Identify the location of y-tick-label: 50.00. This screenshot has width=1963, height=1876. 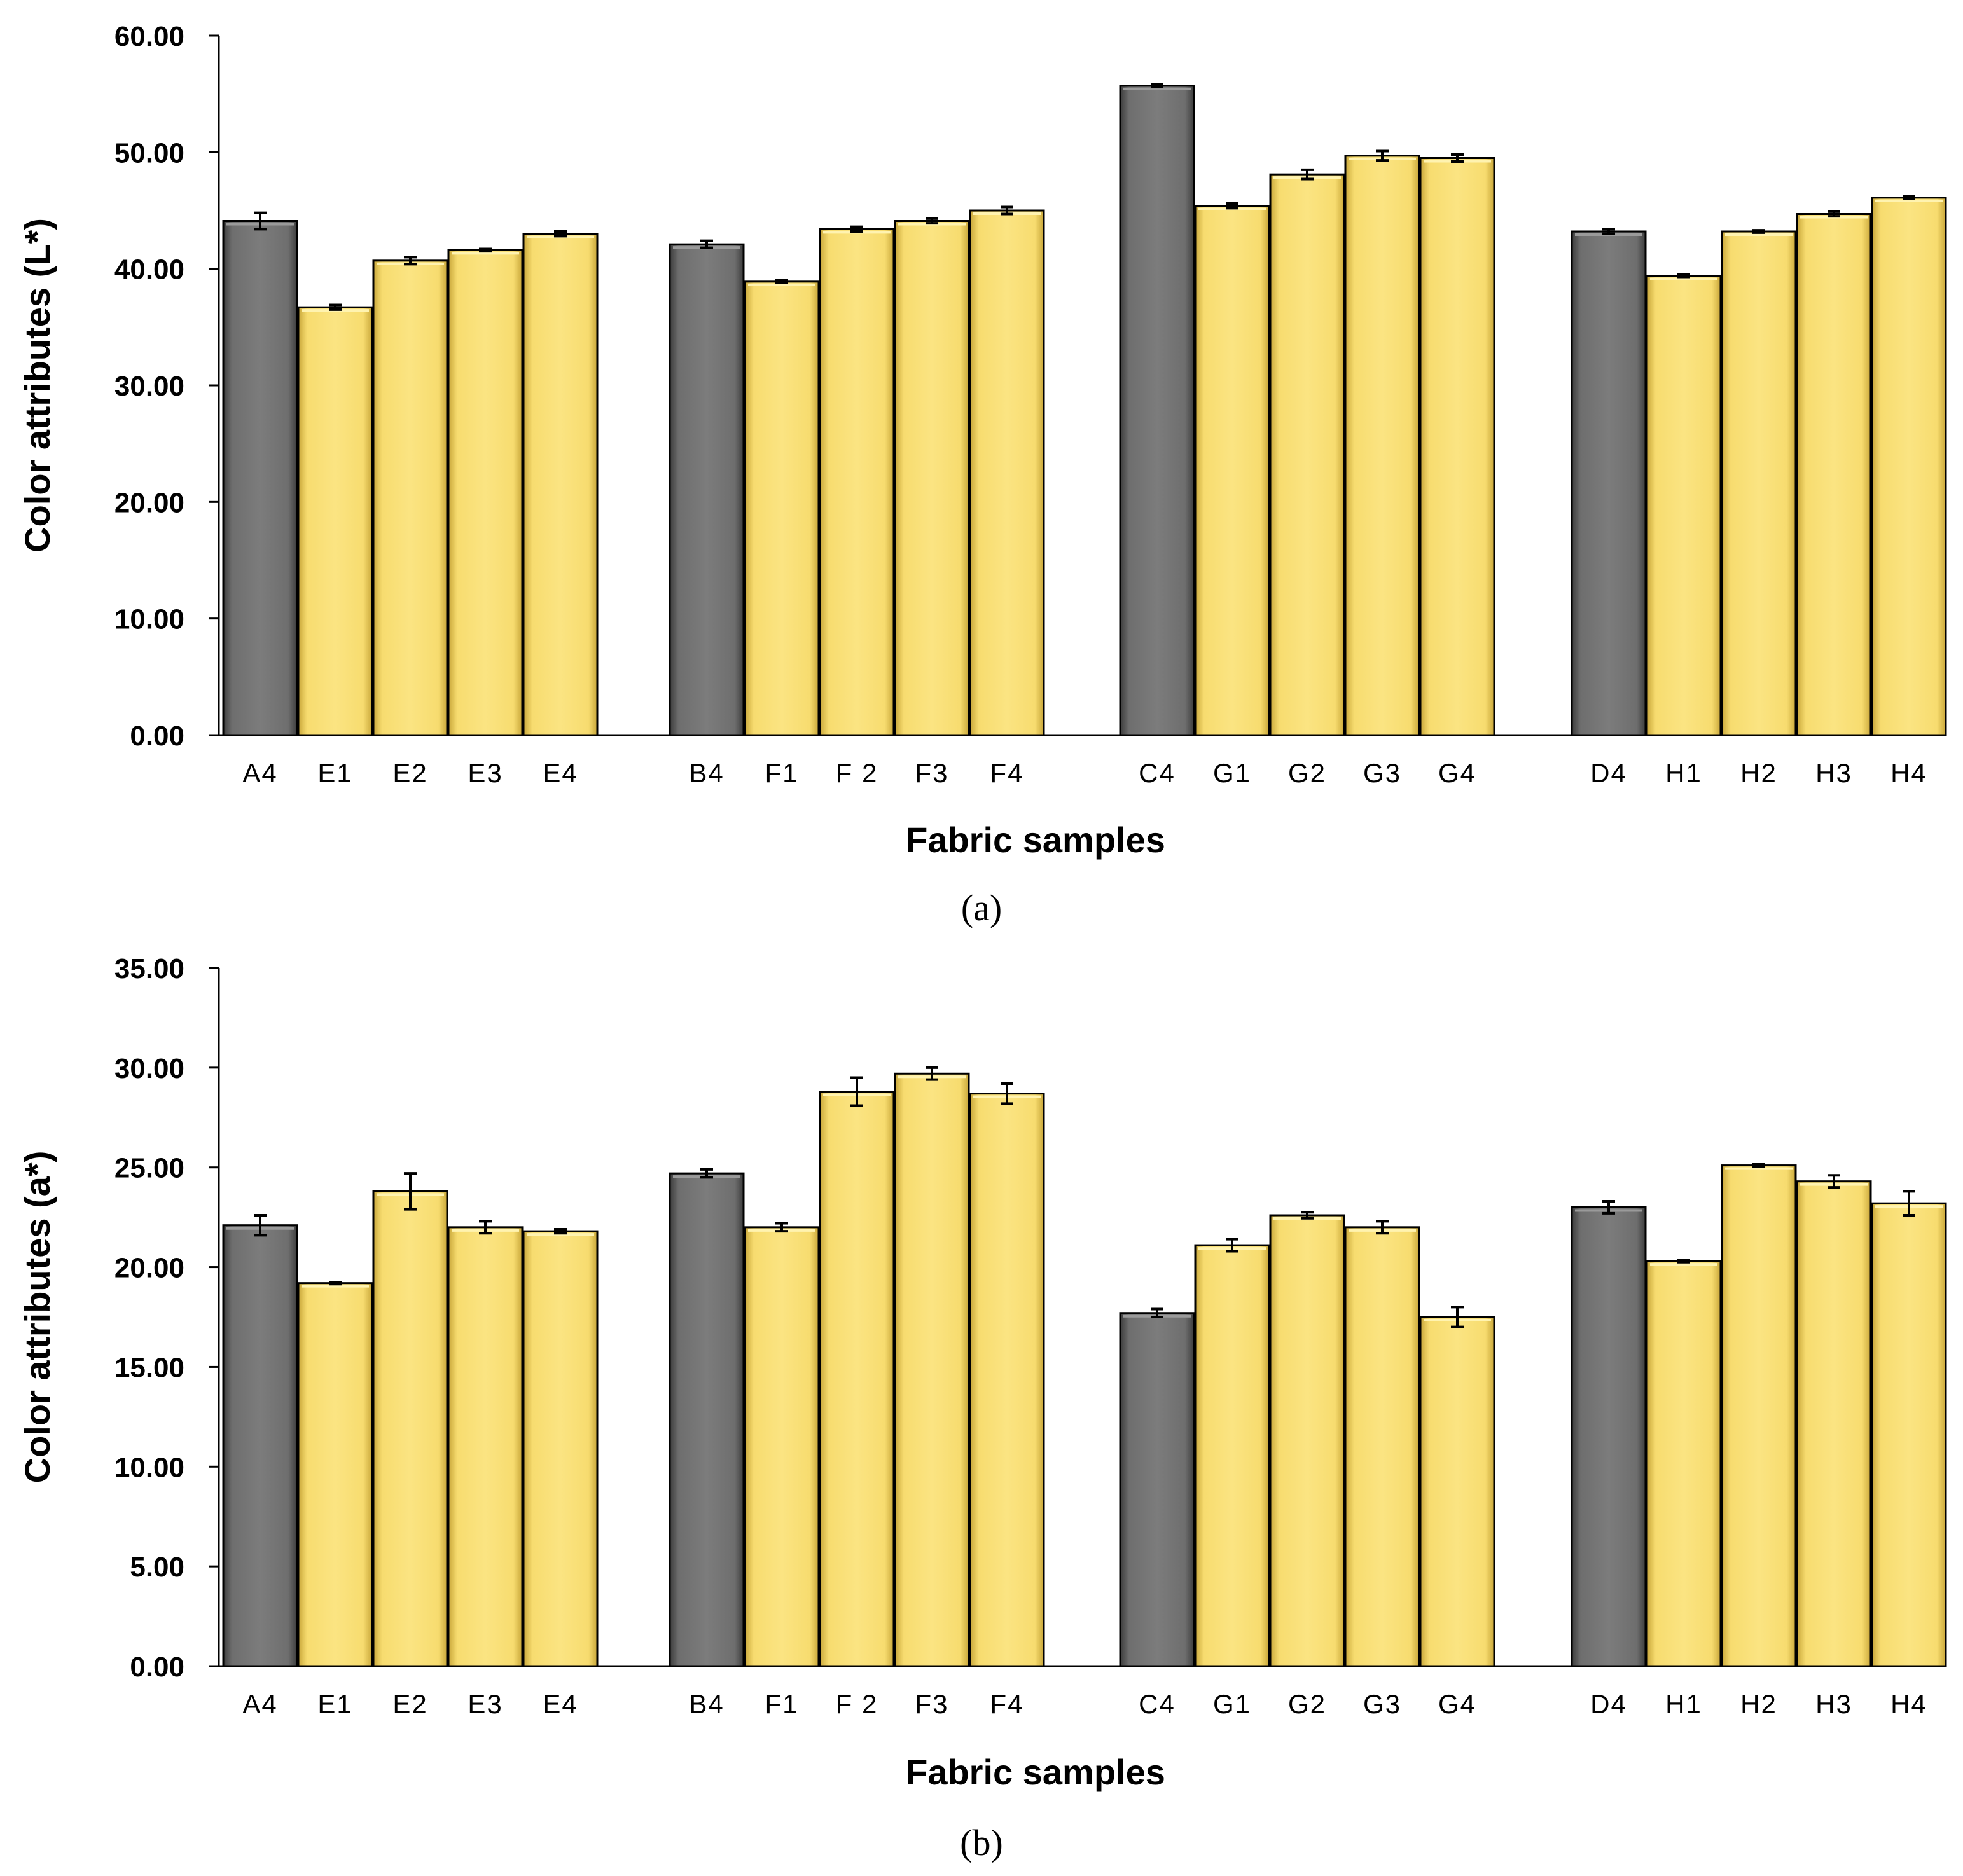
(149, 153).